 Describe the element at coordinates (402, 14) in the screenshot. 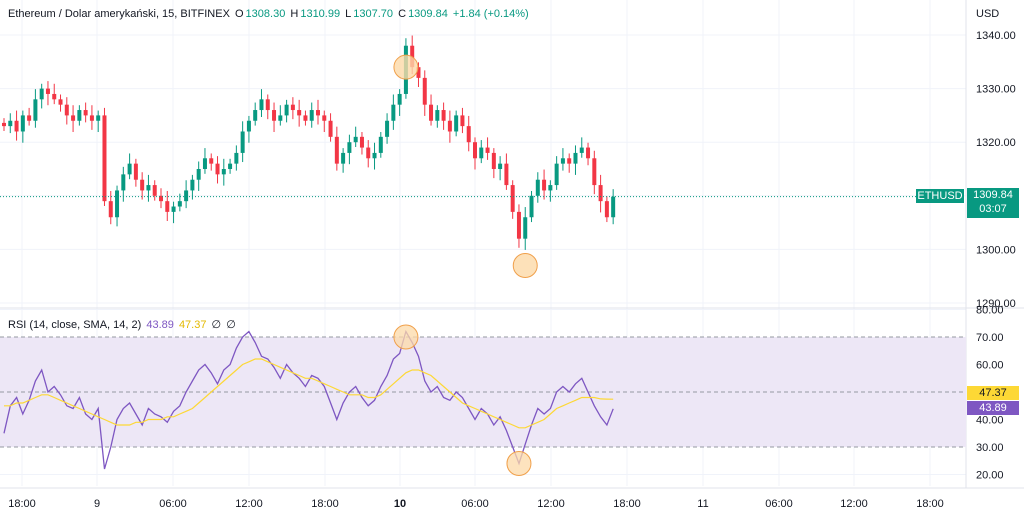

I see `close-label: C` at that location.